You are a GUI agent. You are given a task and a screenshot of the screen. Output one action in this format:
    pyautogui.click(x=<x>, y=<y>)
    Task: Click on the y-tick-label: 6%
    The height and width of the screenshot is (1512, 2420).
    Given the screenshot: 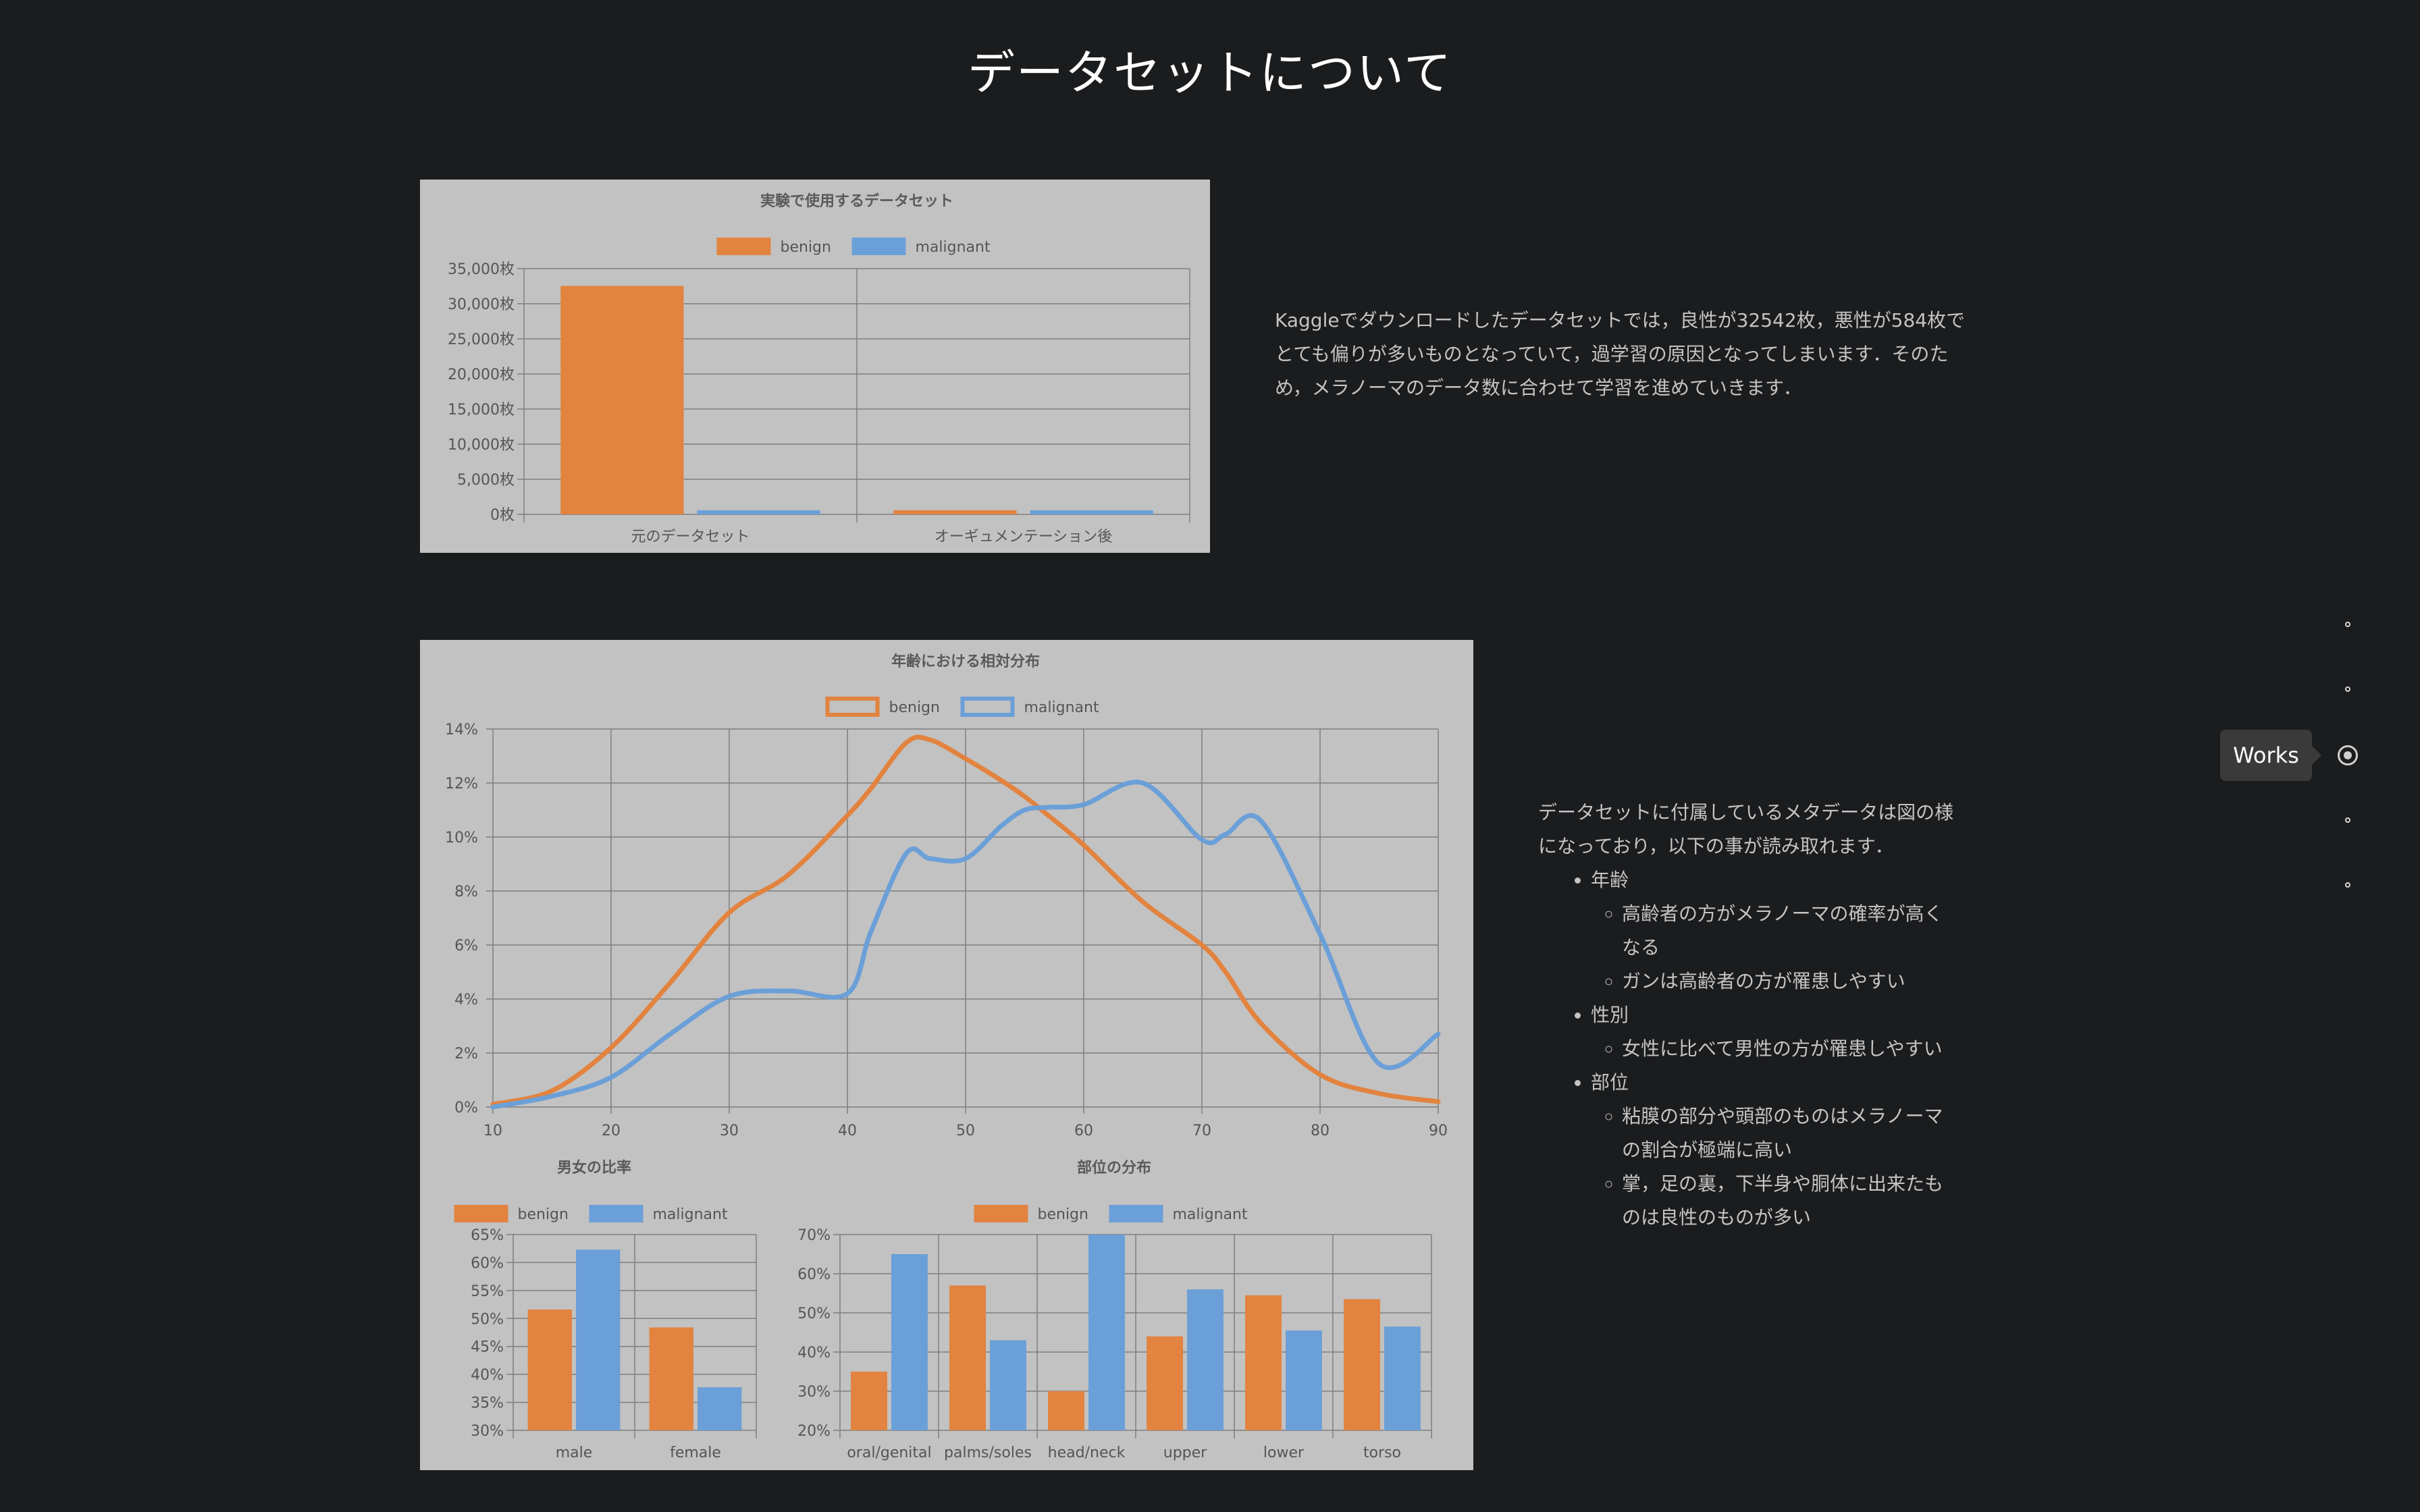 What is the action you would take?
    pyautogui.click(x=466, y=946)
    